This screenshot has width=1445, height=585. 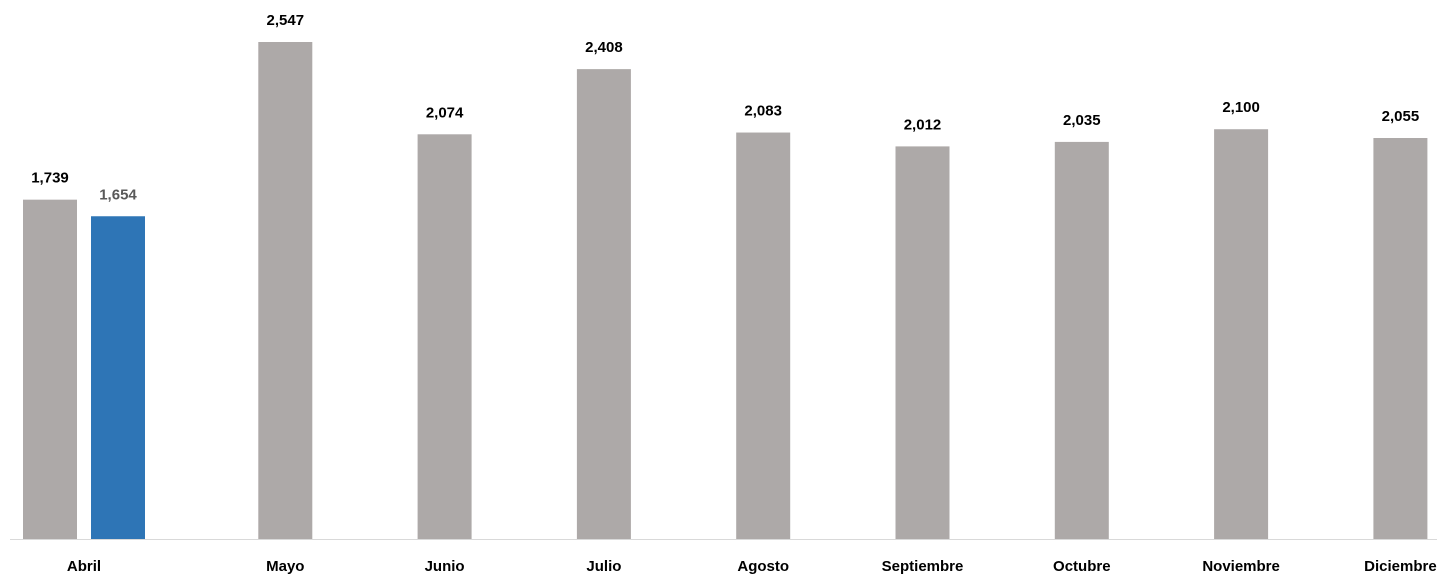 I want to click on data-label-noviembre-series-1: 2,100, so click(x=1241, y=107).